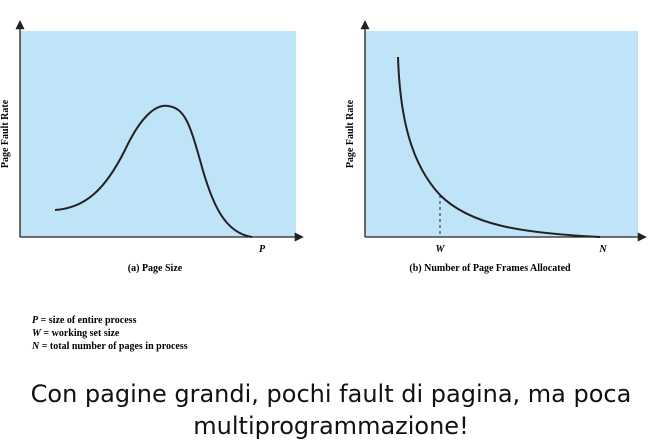  I want to click on legend-symbol: P, so click(35, 320).